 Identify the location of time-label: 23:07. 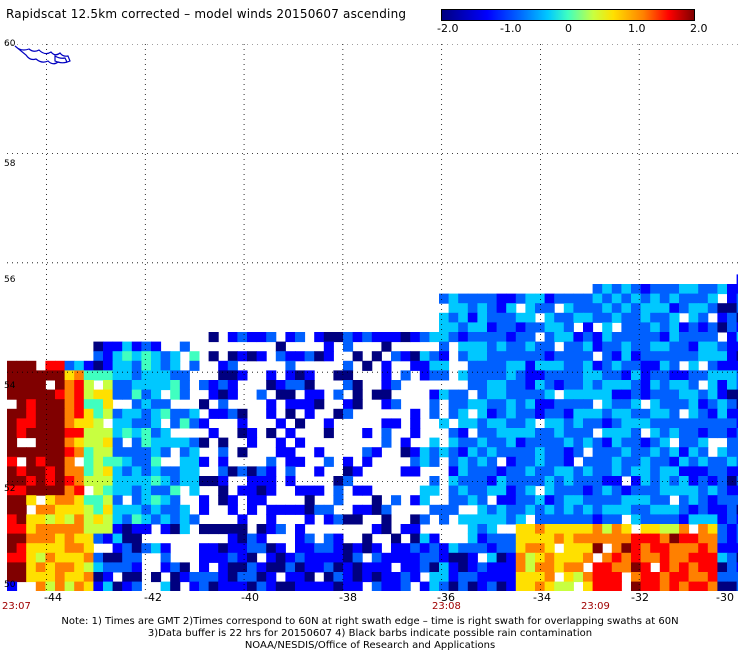
(16, 606).